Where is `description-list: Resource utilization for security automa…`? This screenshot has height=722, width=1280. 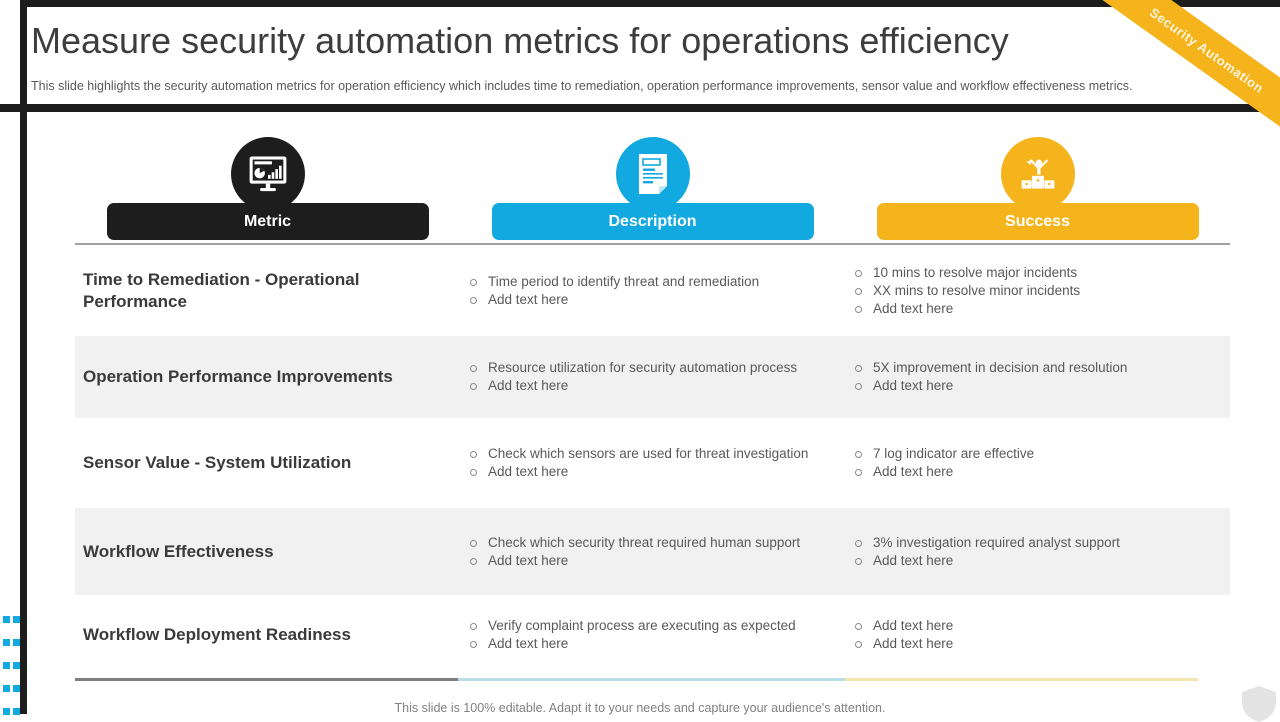
description-list: Resource utilization for security automa… is located at coordinates (628, 377).